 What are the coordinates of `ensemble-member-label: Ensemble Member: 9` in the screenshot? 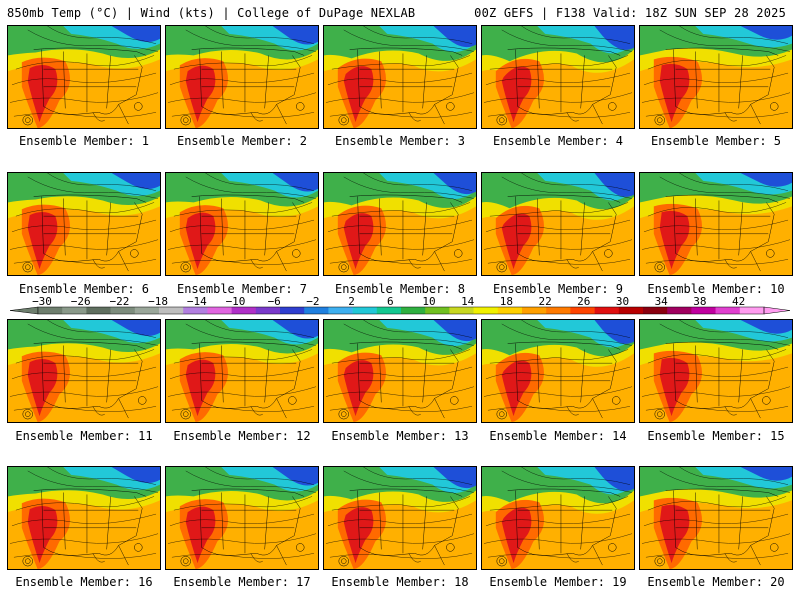 It's located at (558, 289).